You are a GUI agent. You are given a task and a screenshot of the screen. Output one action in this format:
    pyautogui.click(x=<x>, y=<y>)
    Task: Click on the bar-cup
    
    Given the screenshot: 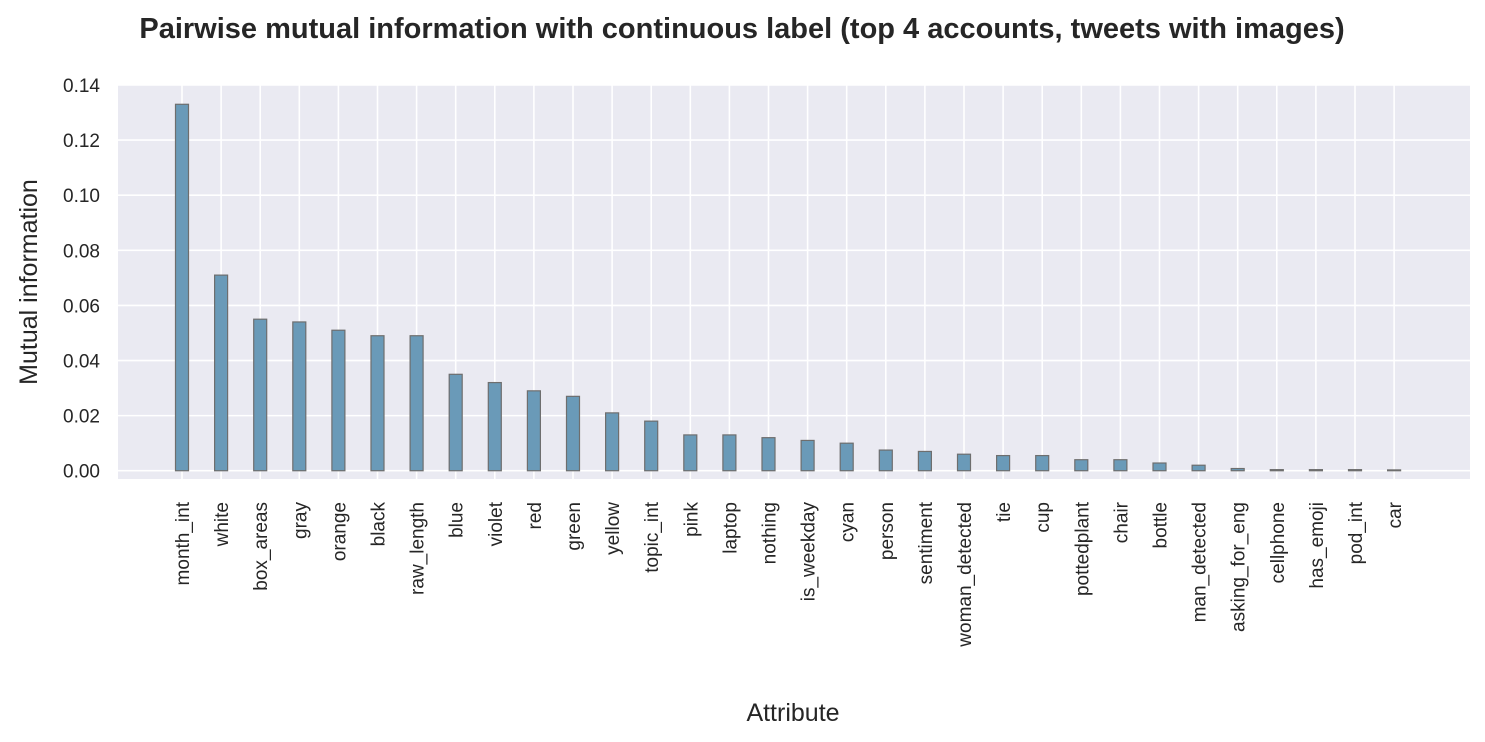 What is the action you would take?
    pyautogui.click(x=1042, y=463)
    